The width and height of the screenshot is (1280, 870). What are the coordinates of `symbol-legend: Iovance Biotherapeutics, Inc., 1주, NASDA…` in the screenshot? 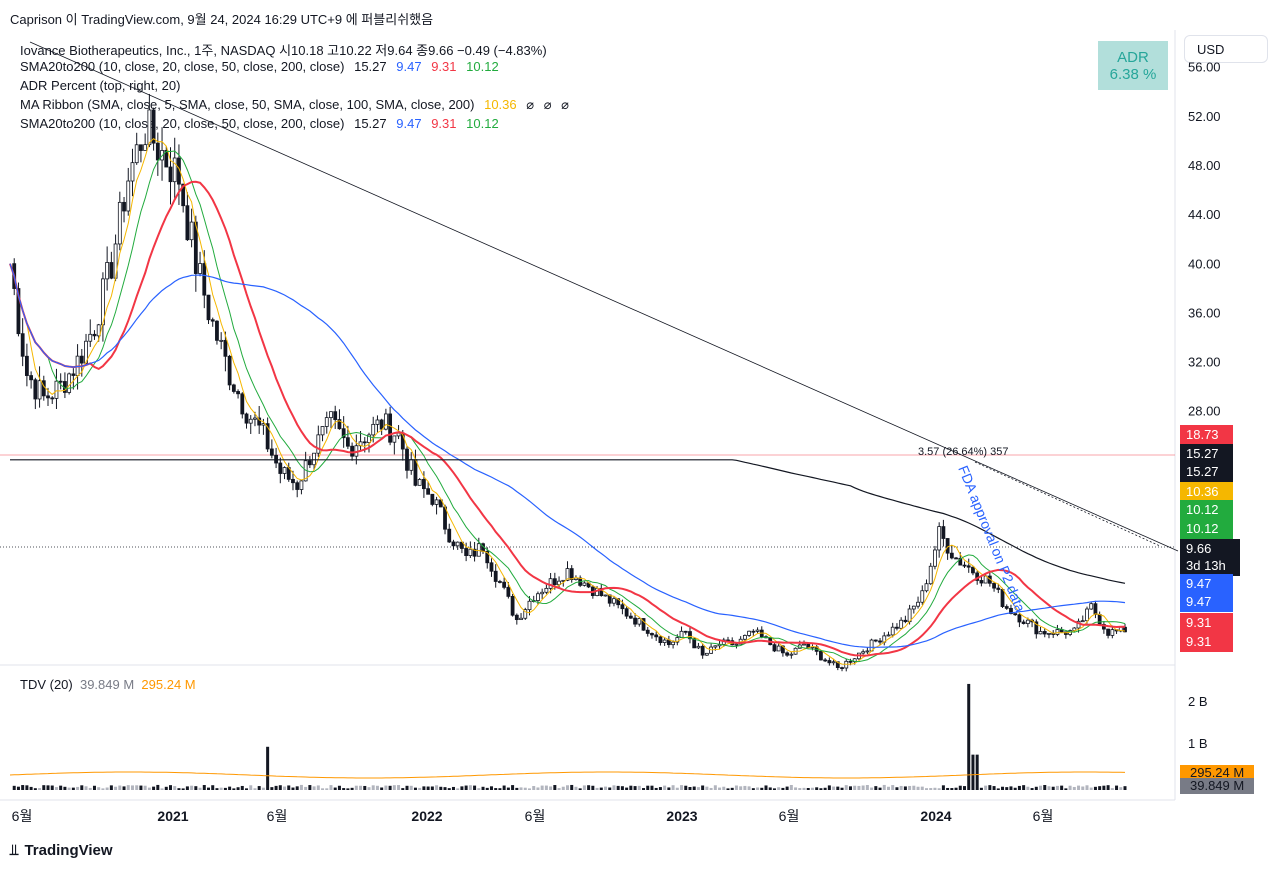 It's located at (283, 50).